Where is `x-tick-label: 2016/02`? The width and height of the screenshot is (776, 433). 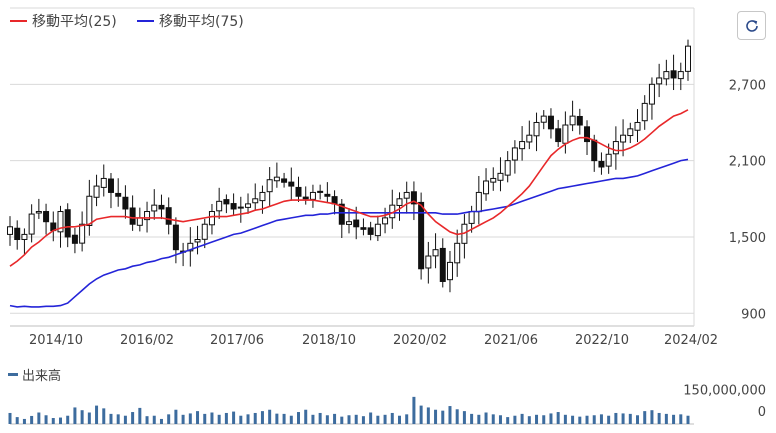
x-tick-label: 2016/02 is located at coordinates (147, 340).